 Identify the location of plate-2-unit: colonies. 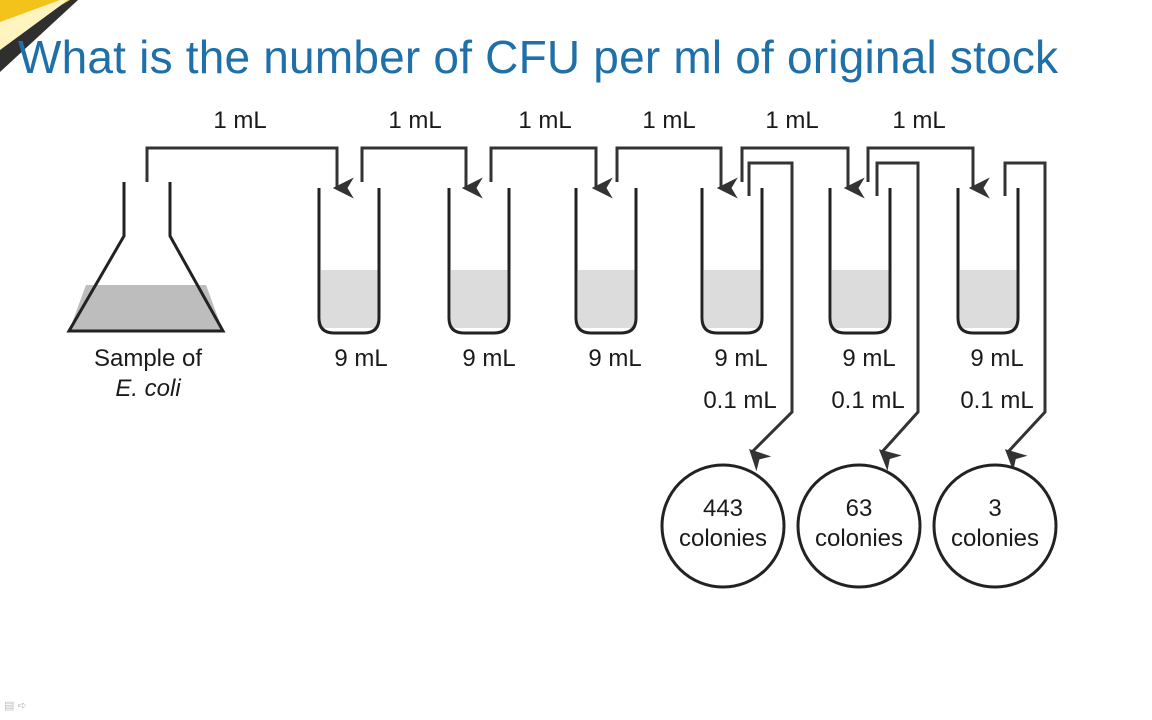
(859, 538).